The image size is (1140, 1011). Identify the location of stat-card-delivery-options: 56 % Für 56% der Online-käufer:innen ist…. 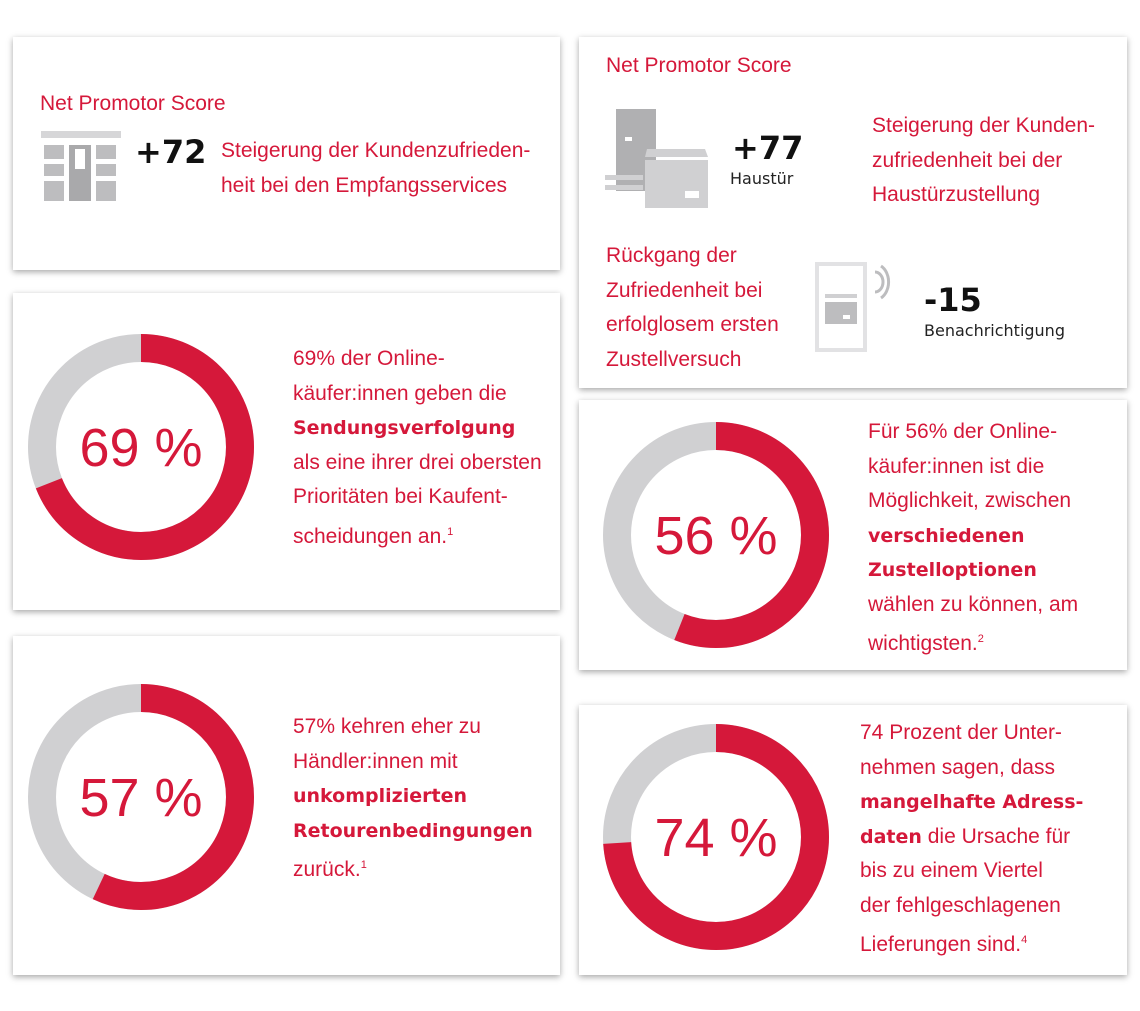
(853, 535).